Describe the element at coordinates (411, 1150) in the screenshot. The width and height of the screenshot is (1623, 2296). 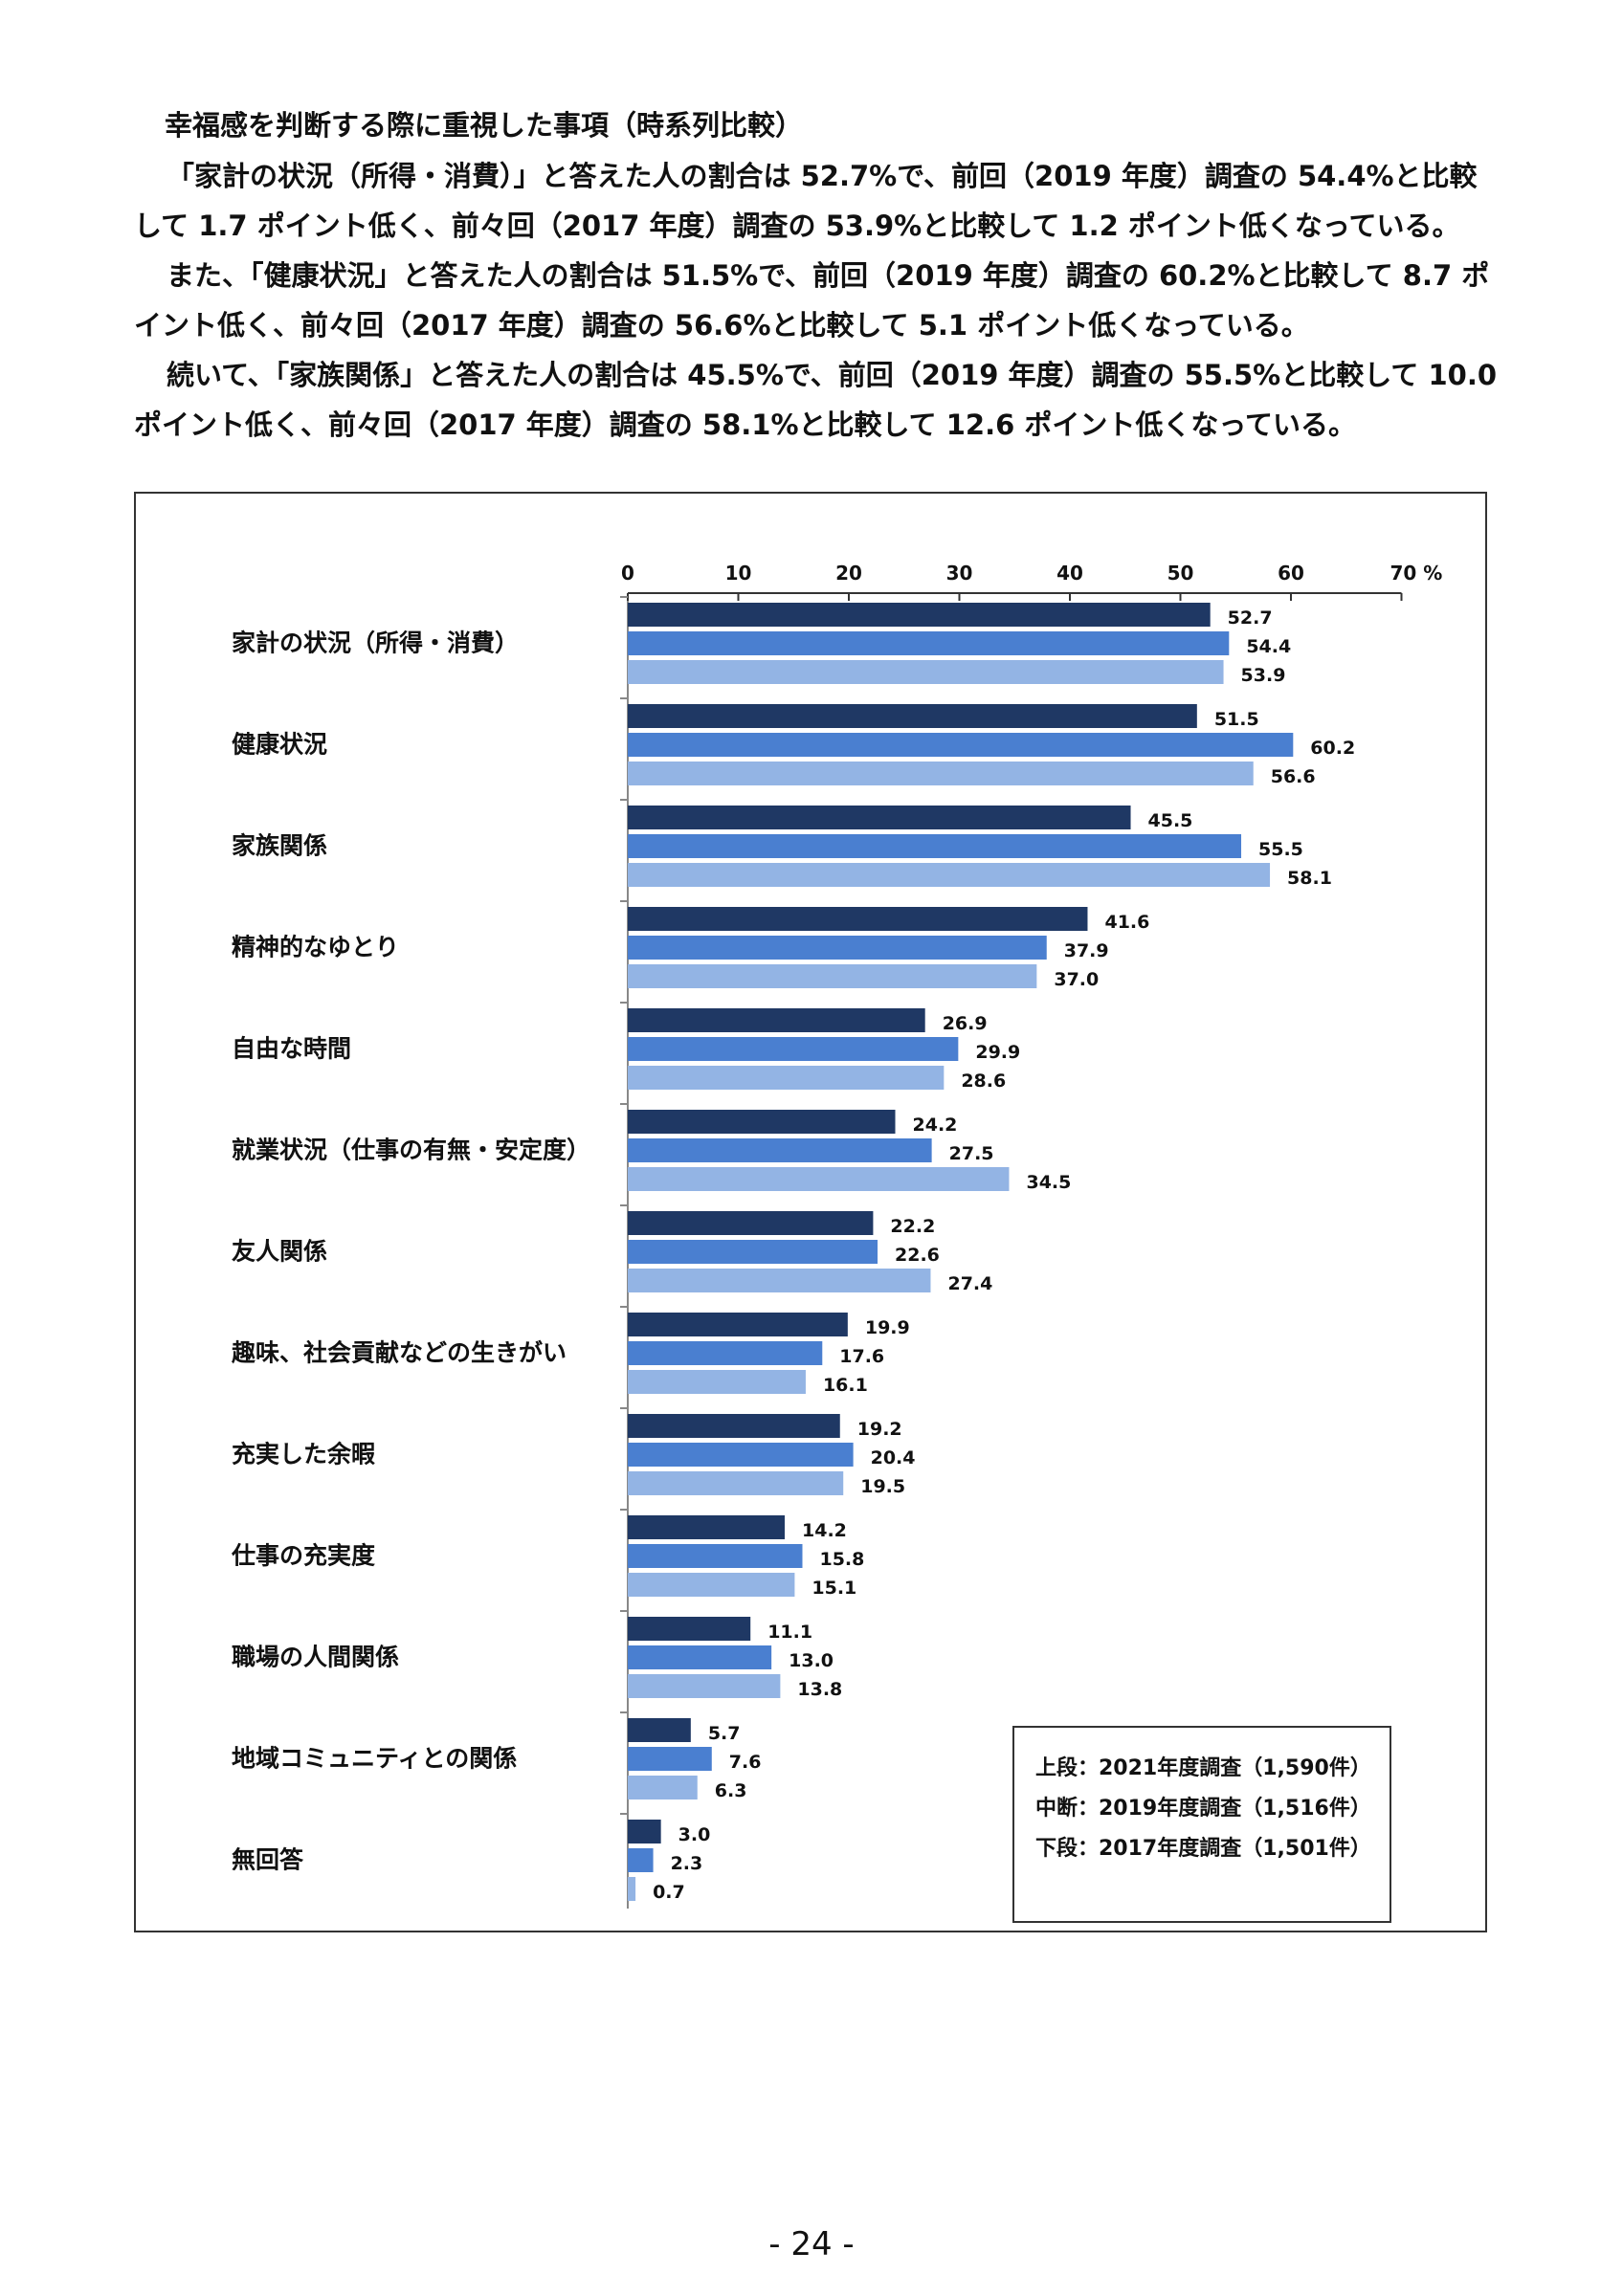
I see `category-label: 就業状況（仕事の有無・安定度）` at that location.